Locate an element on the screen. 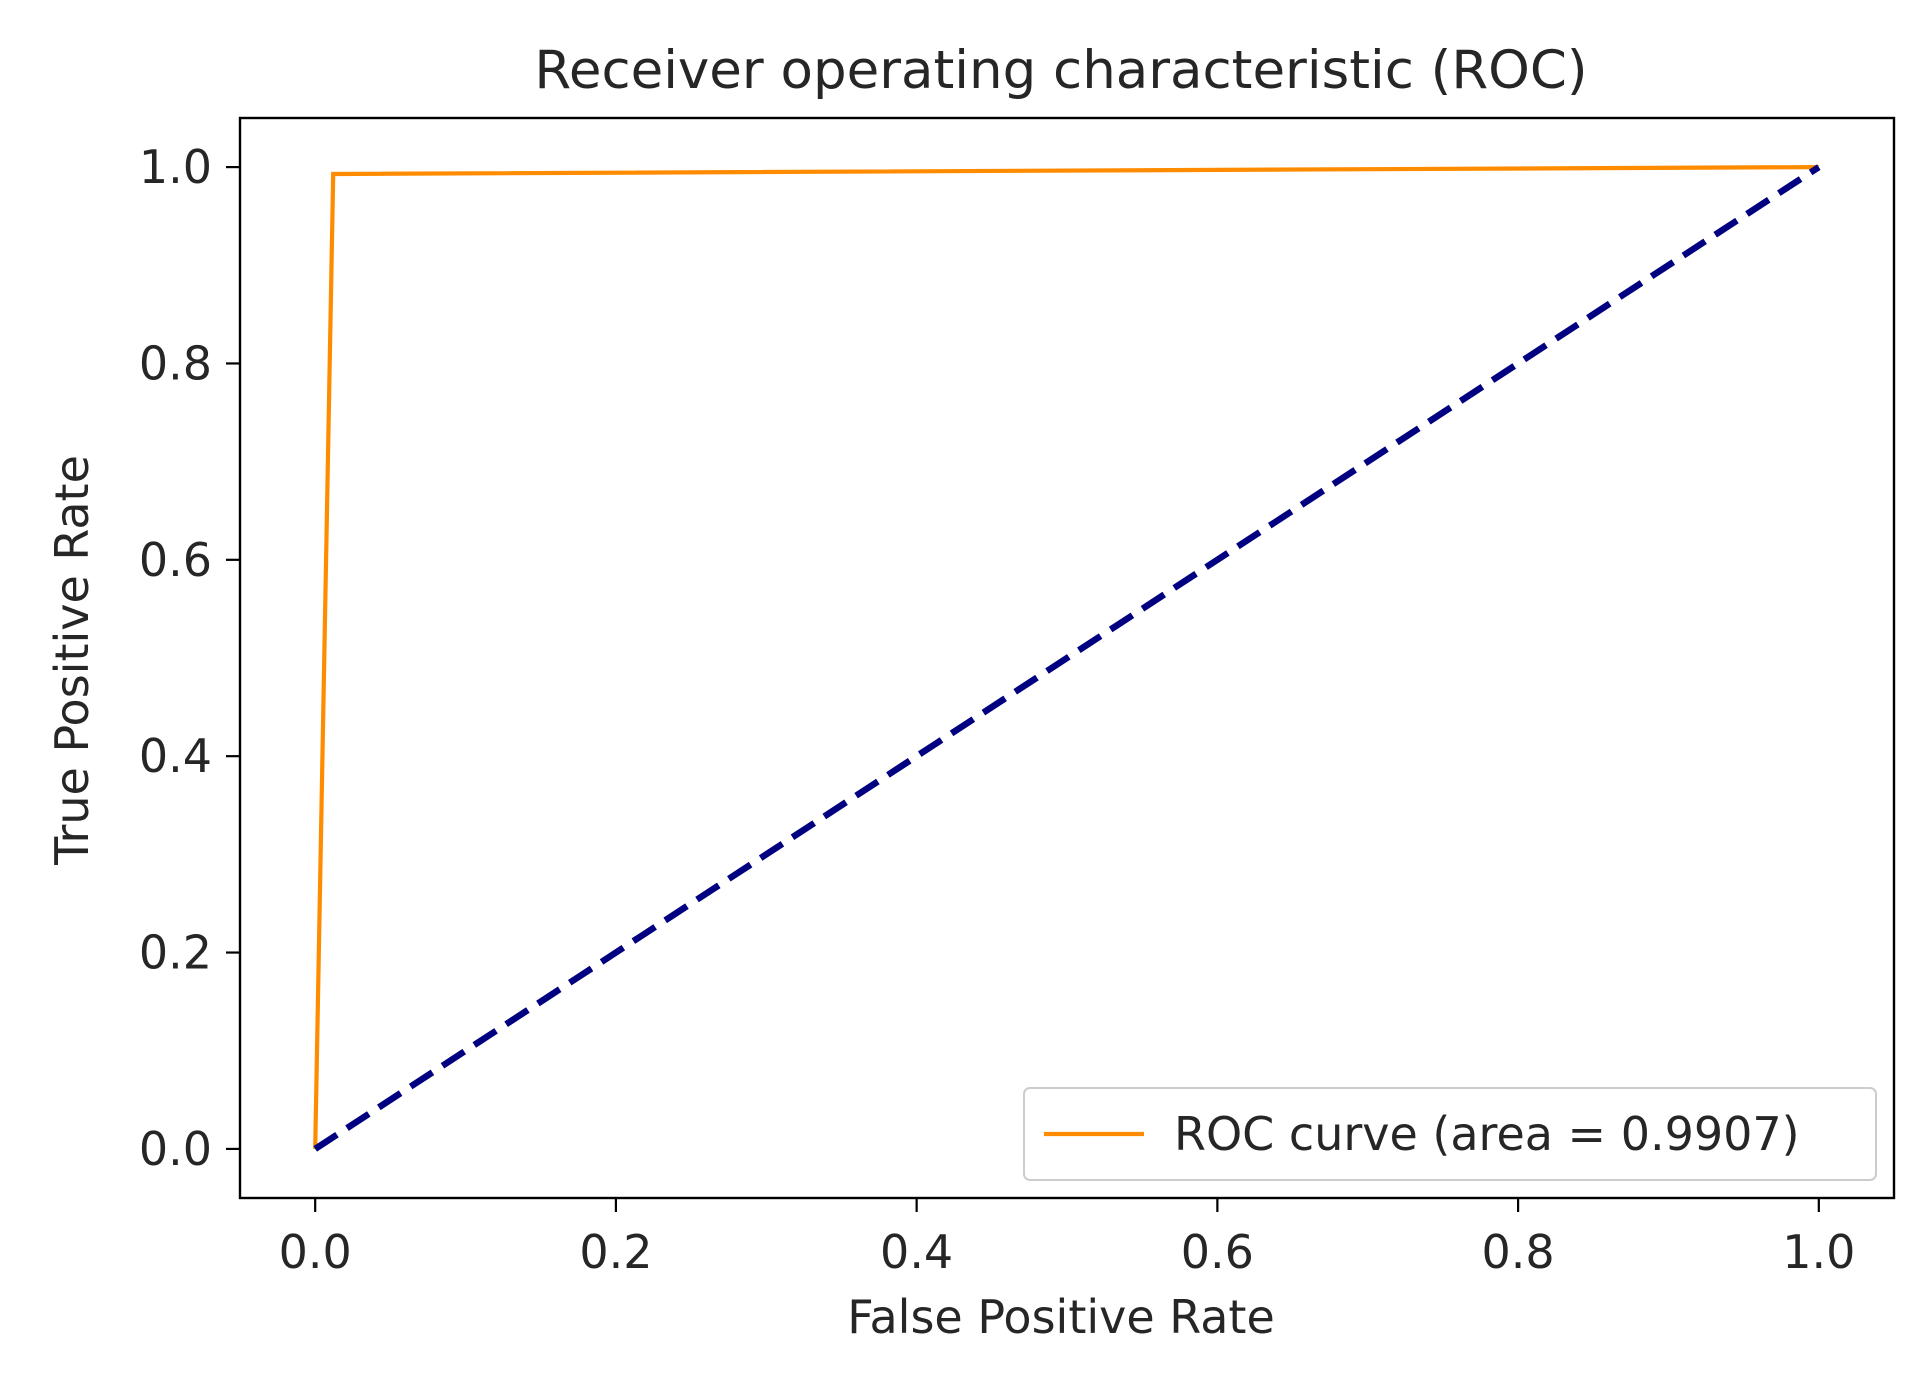 The image size is (1932, 1397). y-tick-label: 1.0 is located at coordinates (175, 167).